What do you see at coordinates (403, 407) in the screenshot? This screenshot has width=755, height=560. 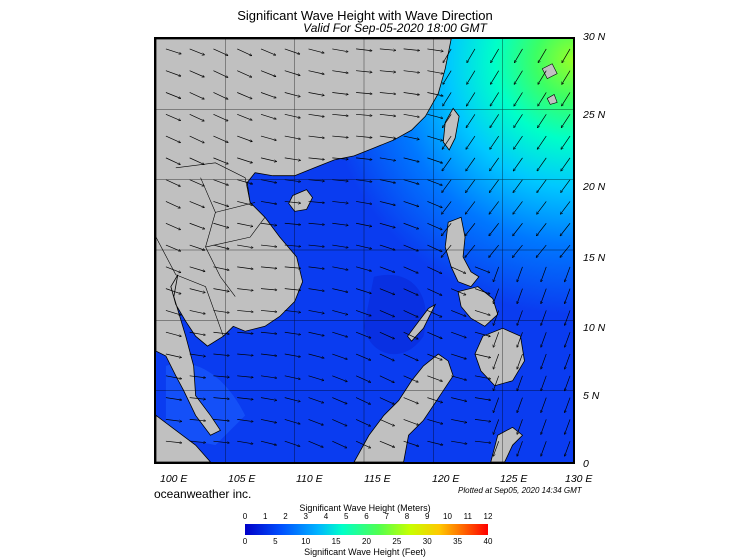 I see `borneo-island` at bounding box center [403, 407].